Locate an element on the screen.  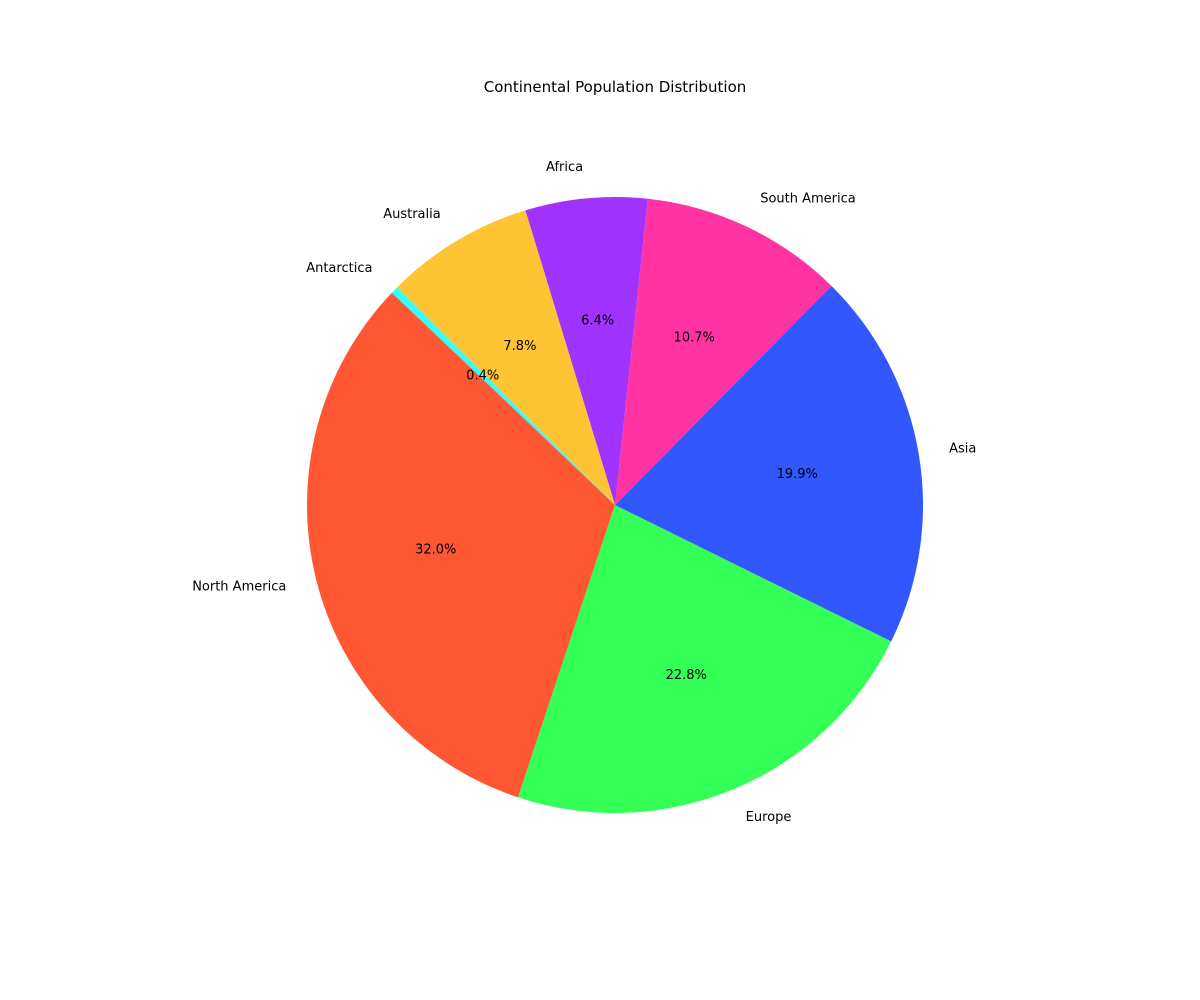
pie-slice-north-america is located at coordinates (460, 545).